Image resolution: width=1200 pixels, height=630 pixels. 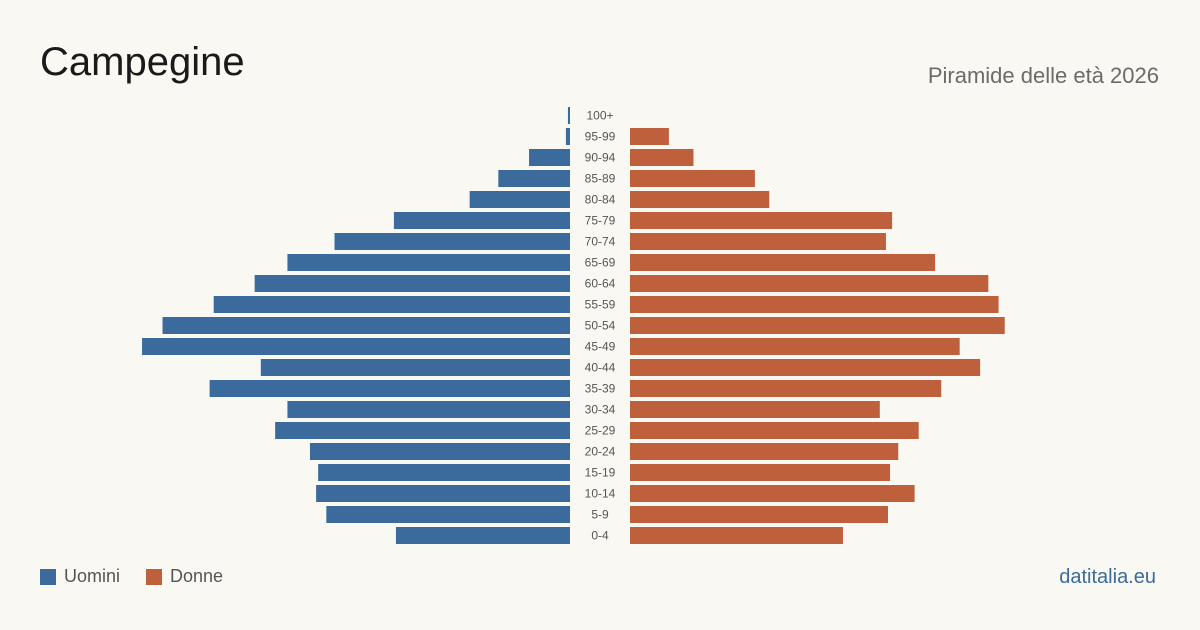 What do you see at coordinates (568, 115) in the screenshot?
I see `bar-men-100+` at bounding box center [568, 115].